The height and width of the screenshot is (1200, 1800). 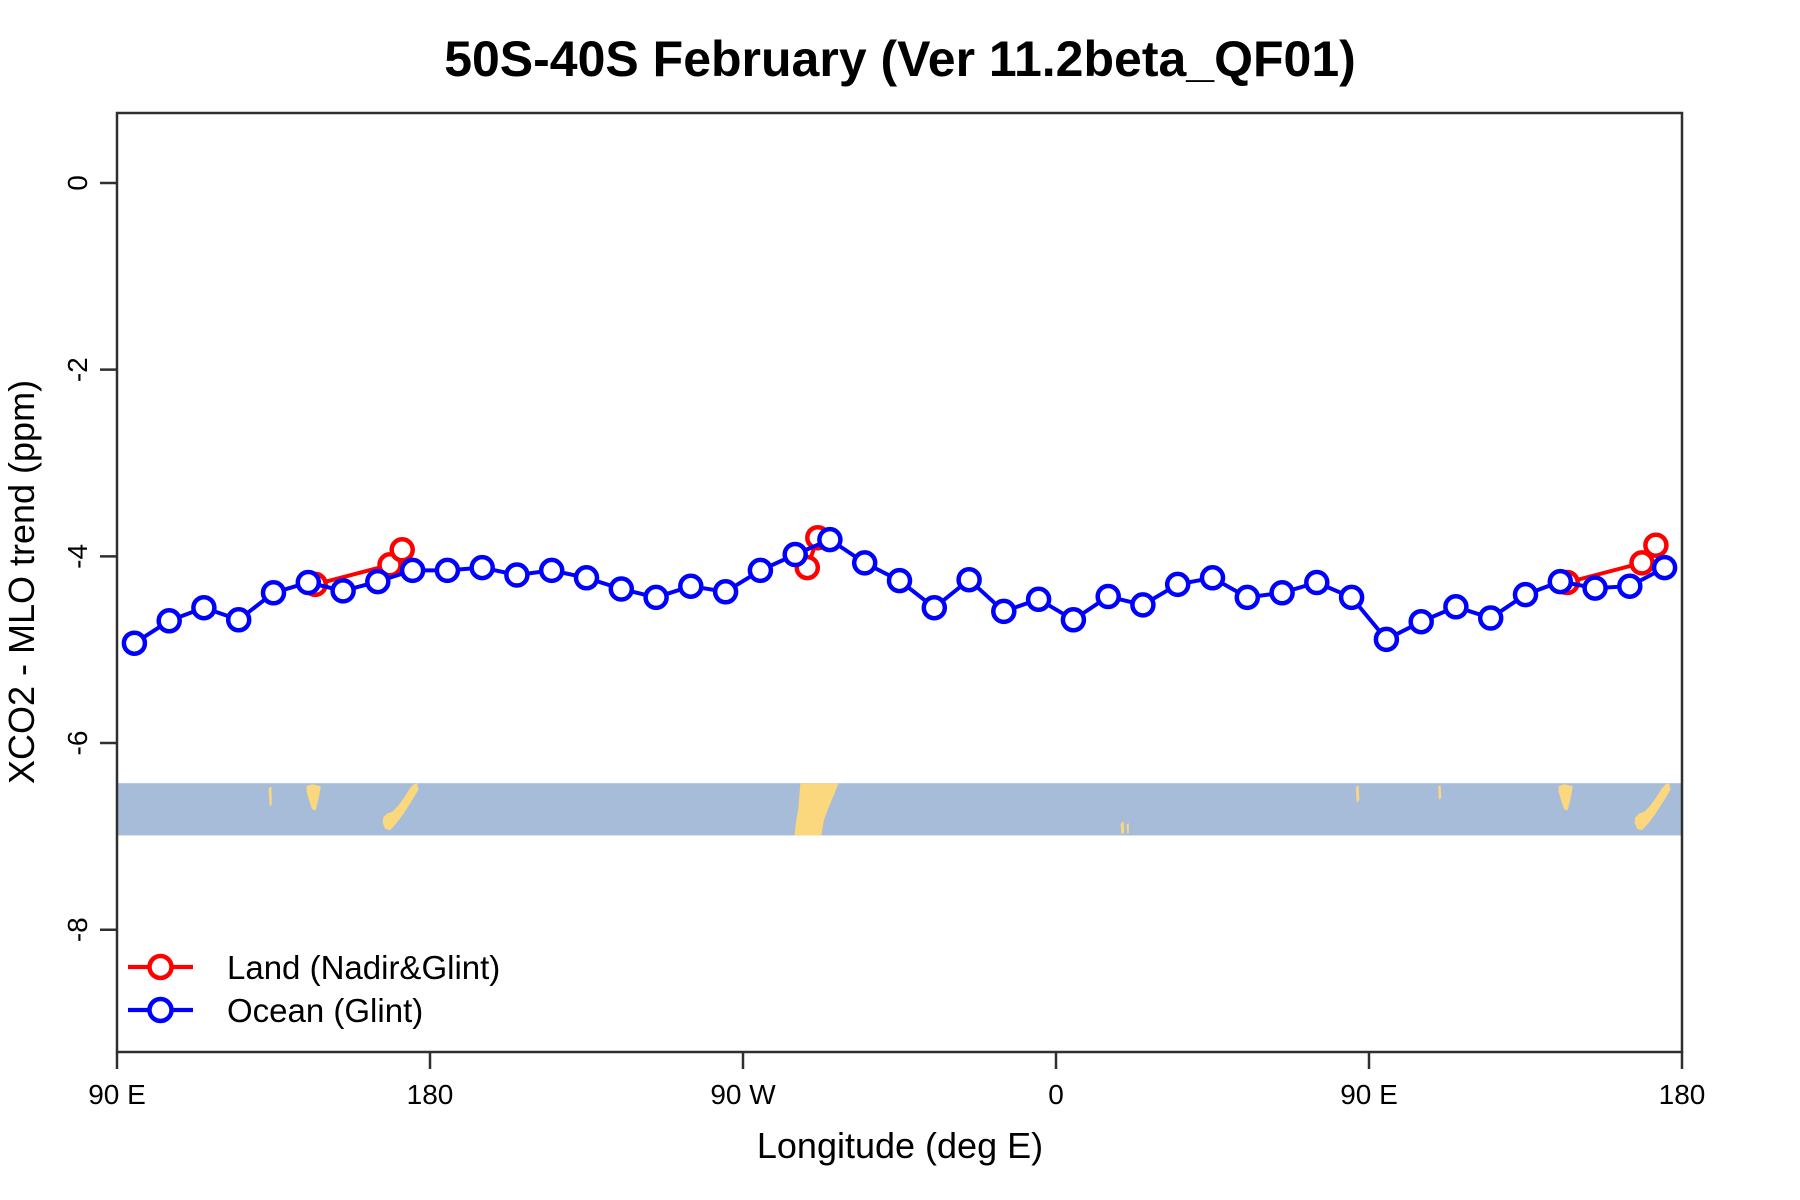 What do you see at coordinates (270, 796) in the screenshot?
I see `land-shape-islet-a` at bounding box center [270, 796].